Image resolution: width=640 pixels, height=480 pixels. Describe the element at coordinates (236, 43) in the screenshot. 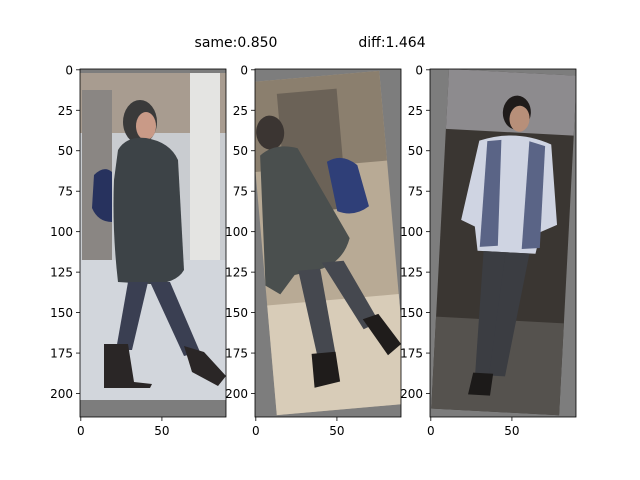

I see `same-score-title: same:0.850` at that location.